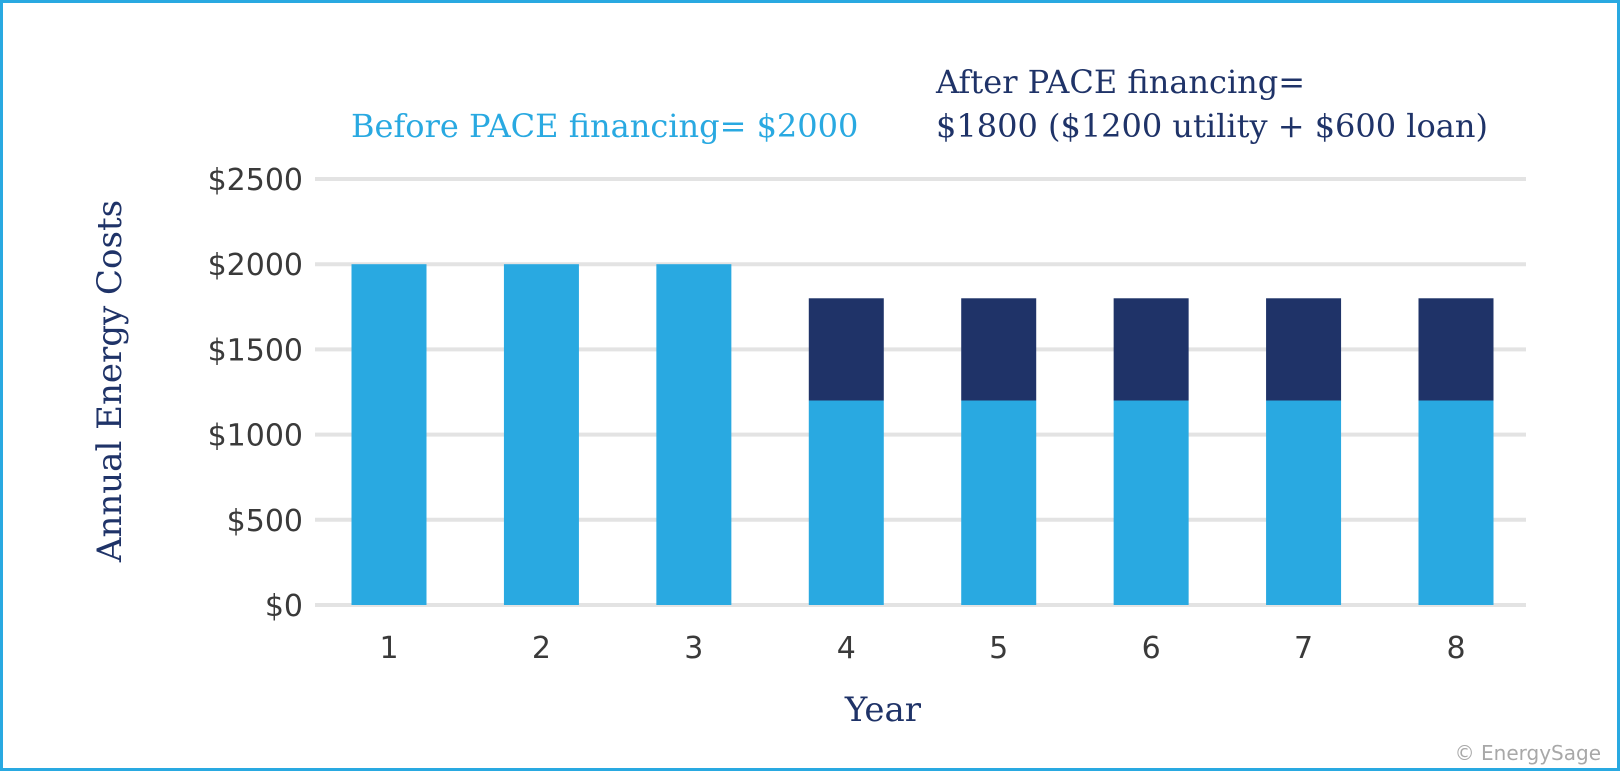  I want to click on x-tick-label: 1, so click(388, 648).